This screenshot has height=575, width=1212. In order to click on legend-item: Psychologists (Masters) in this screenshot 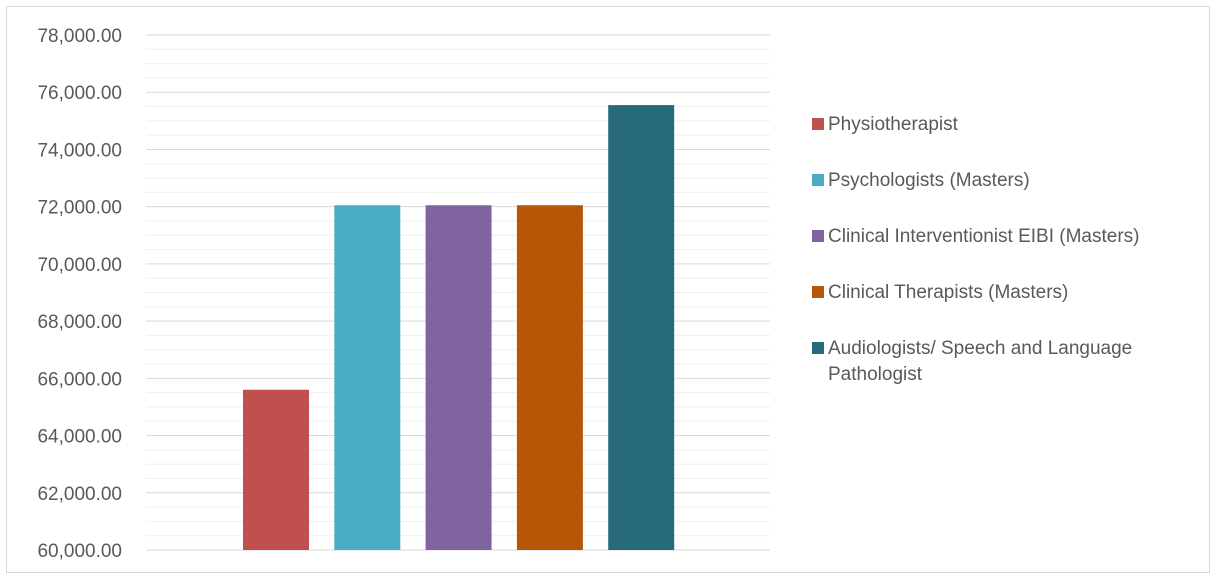, I will do `click(1007, 181)`.